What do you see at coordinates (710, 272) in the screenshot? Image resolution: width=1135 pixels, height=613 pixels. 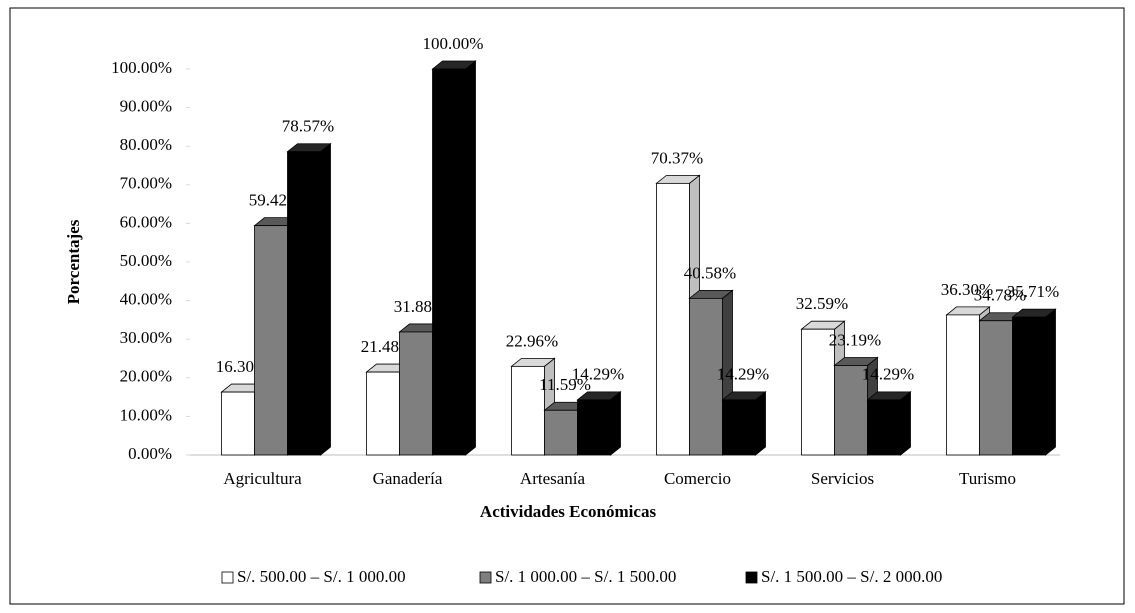 I see `data-label: 40.58%` at bounding box center [710, 272].